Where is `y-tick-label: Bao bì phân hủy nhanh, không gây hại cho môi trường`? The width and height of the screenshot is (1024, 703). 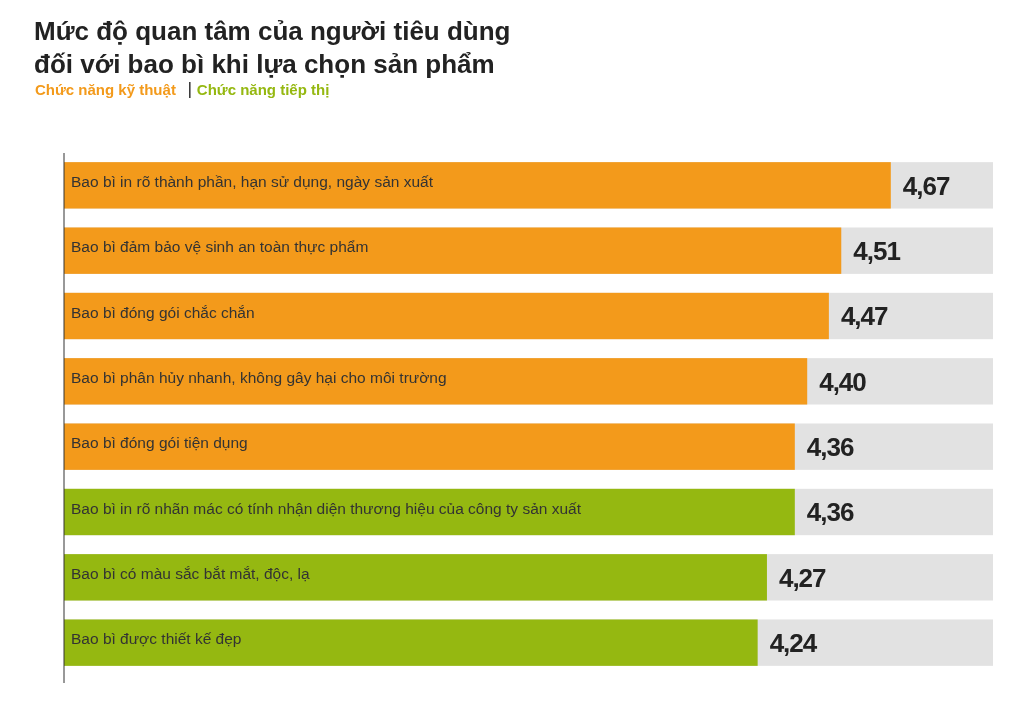 y-tick-label: Bao bì phân hủy nhanh, không gây hại cho môi trường is located at coordinates (259, 377).